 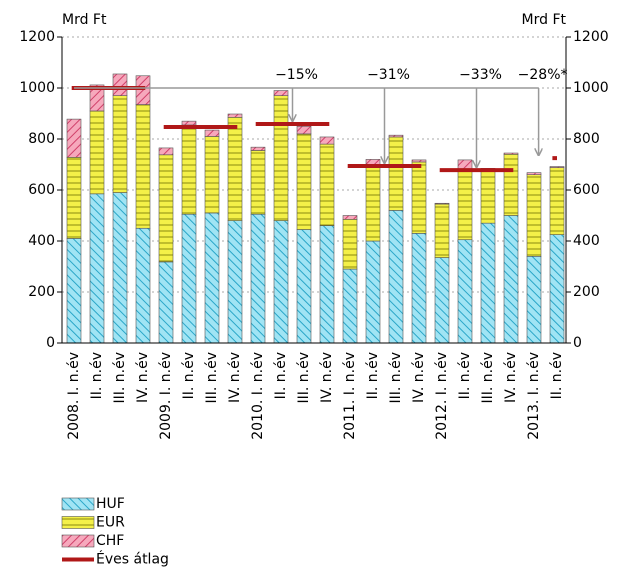 I want to click on y2-tick-label: 600, so click(x=586, y=190).